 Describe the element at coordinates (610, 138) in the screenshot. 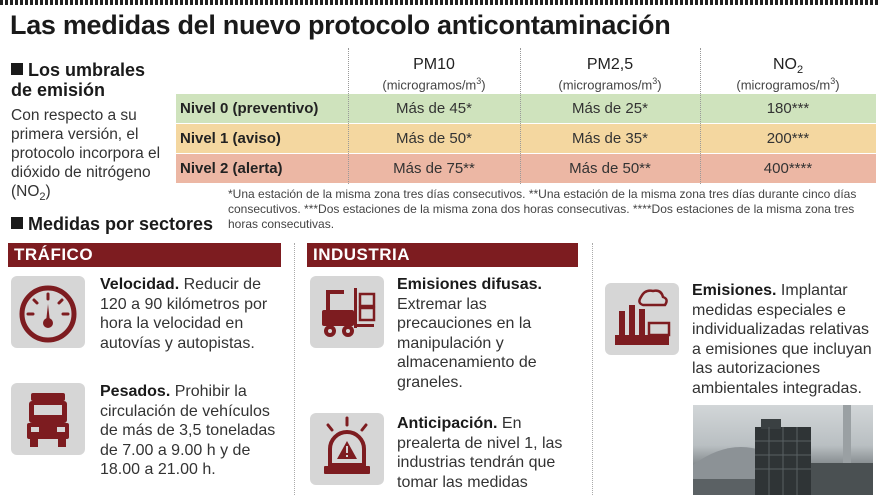

I see `cell-pm25: Más de 35*` at that location.